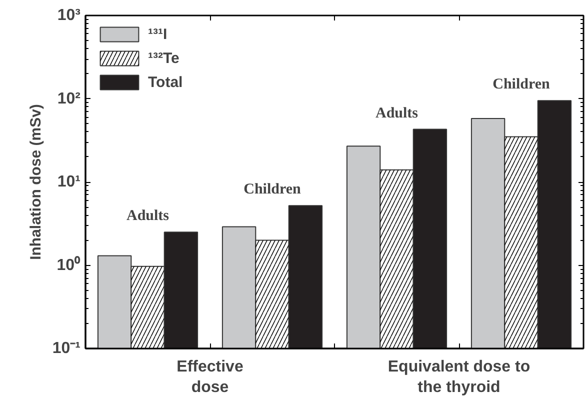 This screenshot has width=585, height=410. Describe the element at coordinates (68, 15) in the screenshot. I see `y-tick-label: 10³` at that location.